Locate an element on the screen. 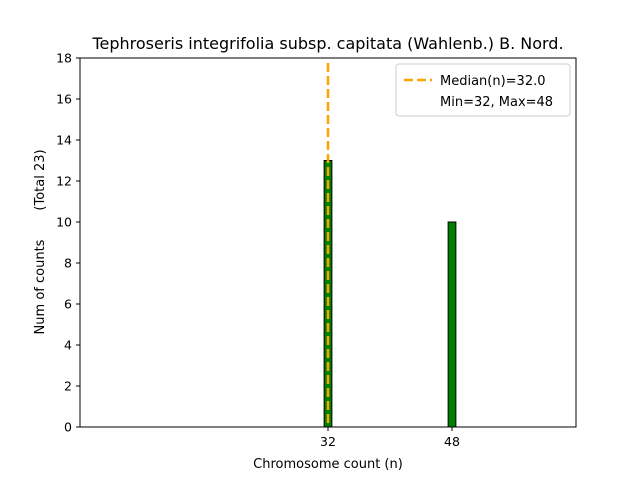 This screenshot has width=640, height=480. y-axis-label: Num of counts is located at coordinates (40, 286).